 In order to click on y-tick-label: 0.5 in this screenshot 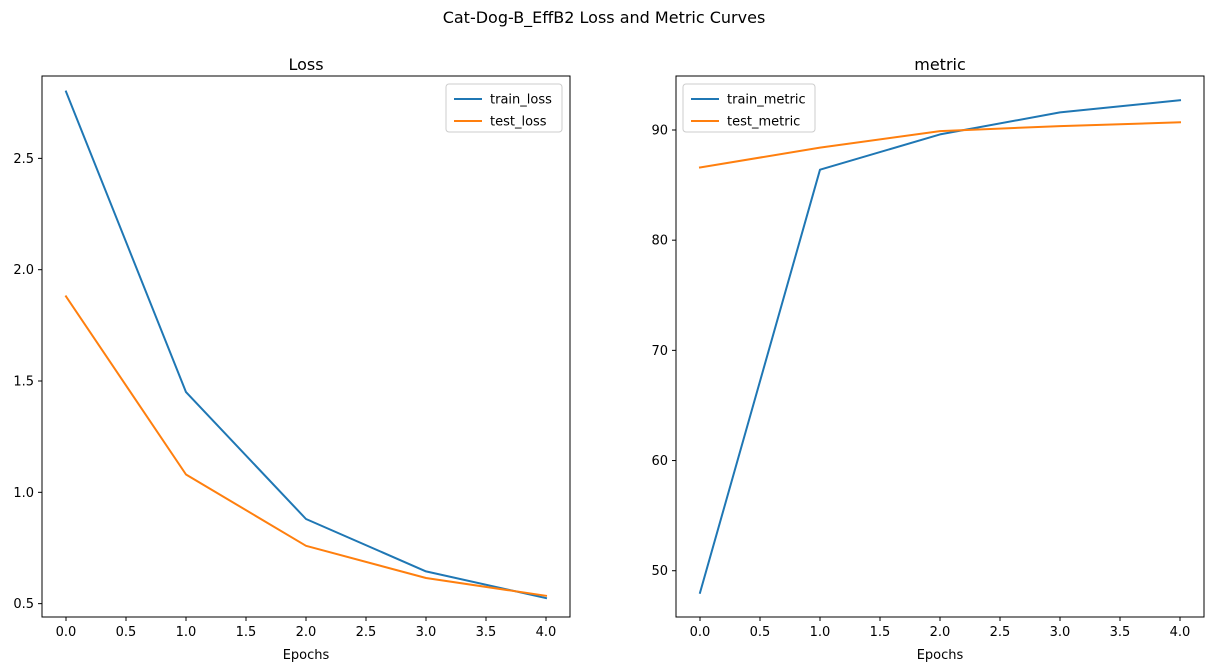, I will do `click(23, 604)`.